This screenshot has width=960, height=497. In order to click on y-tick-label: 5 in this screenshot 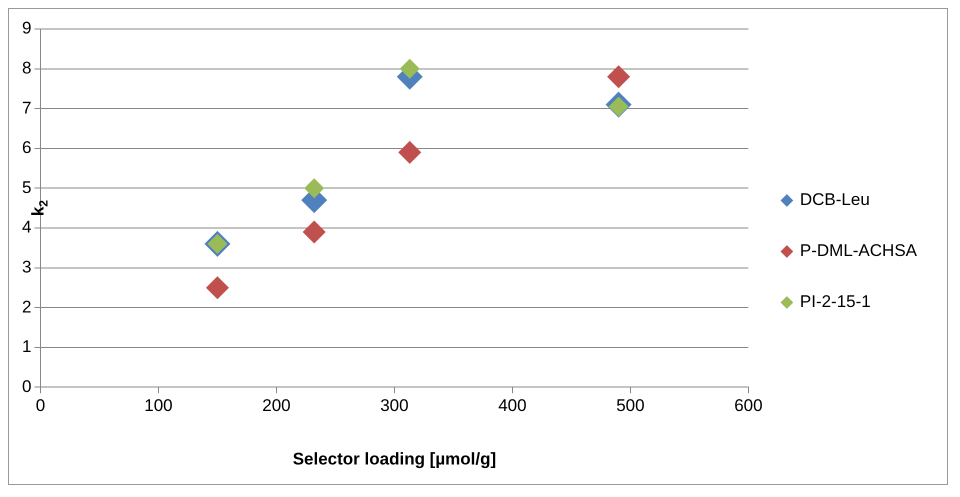, I will do `click(27, 187)`.